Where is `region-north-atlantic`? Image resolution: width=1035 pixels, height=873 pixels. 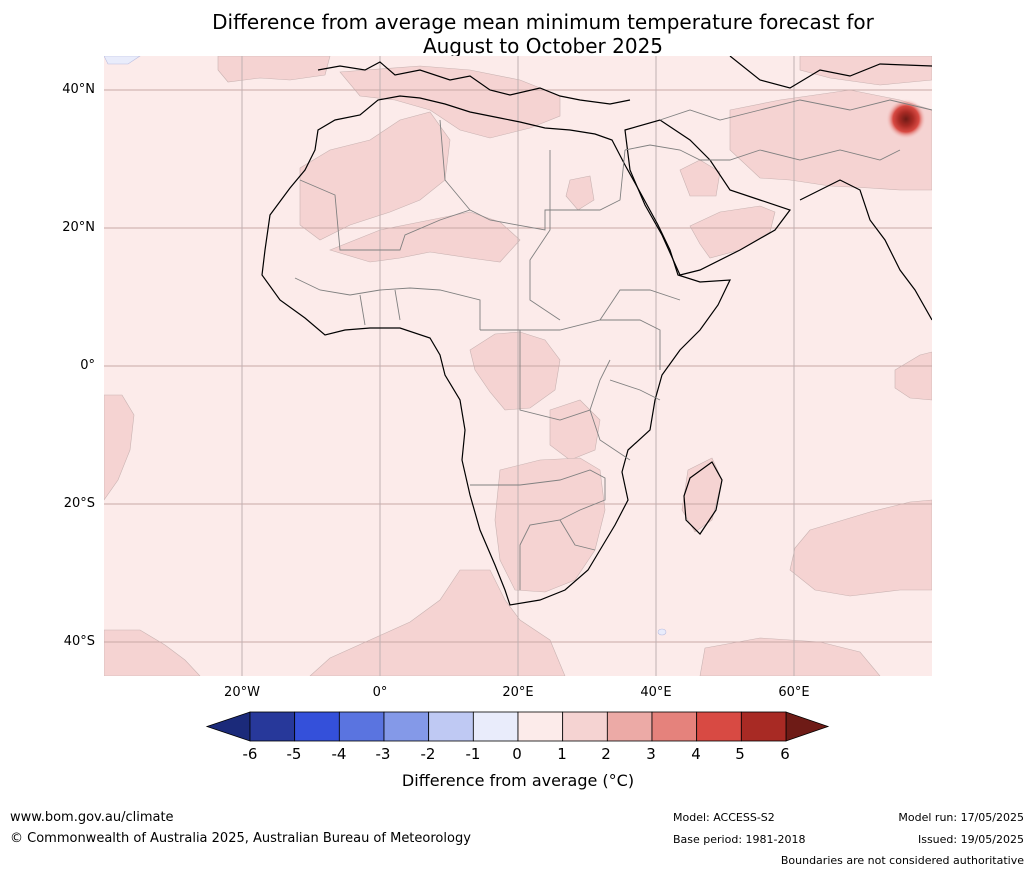
region-north-atlantic is located at coordinates (274, 69).